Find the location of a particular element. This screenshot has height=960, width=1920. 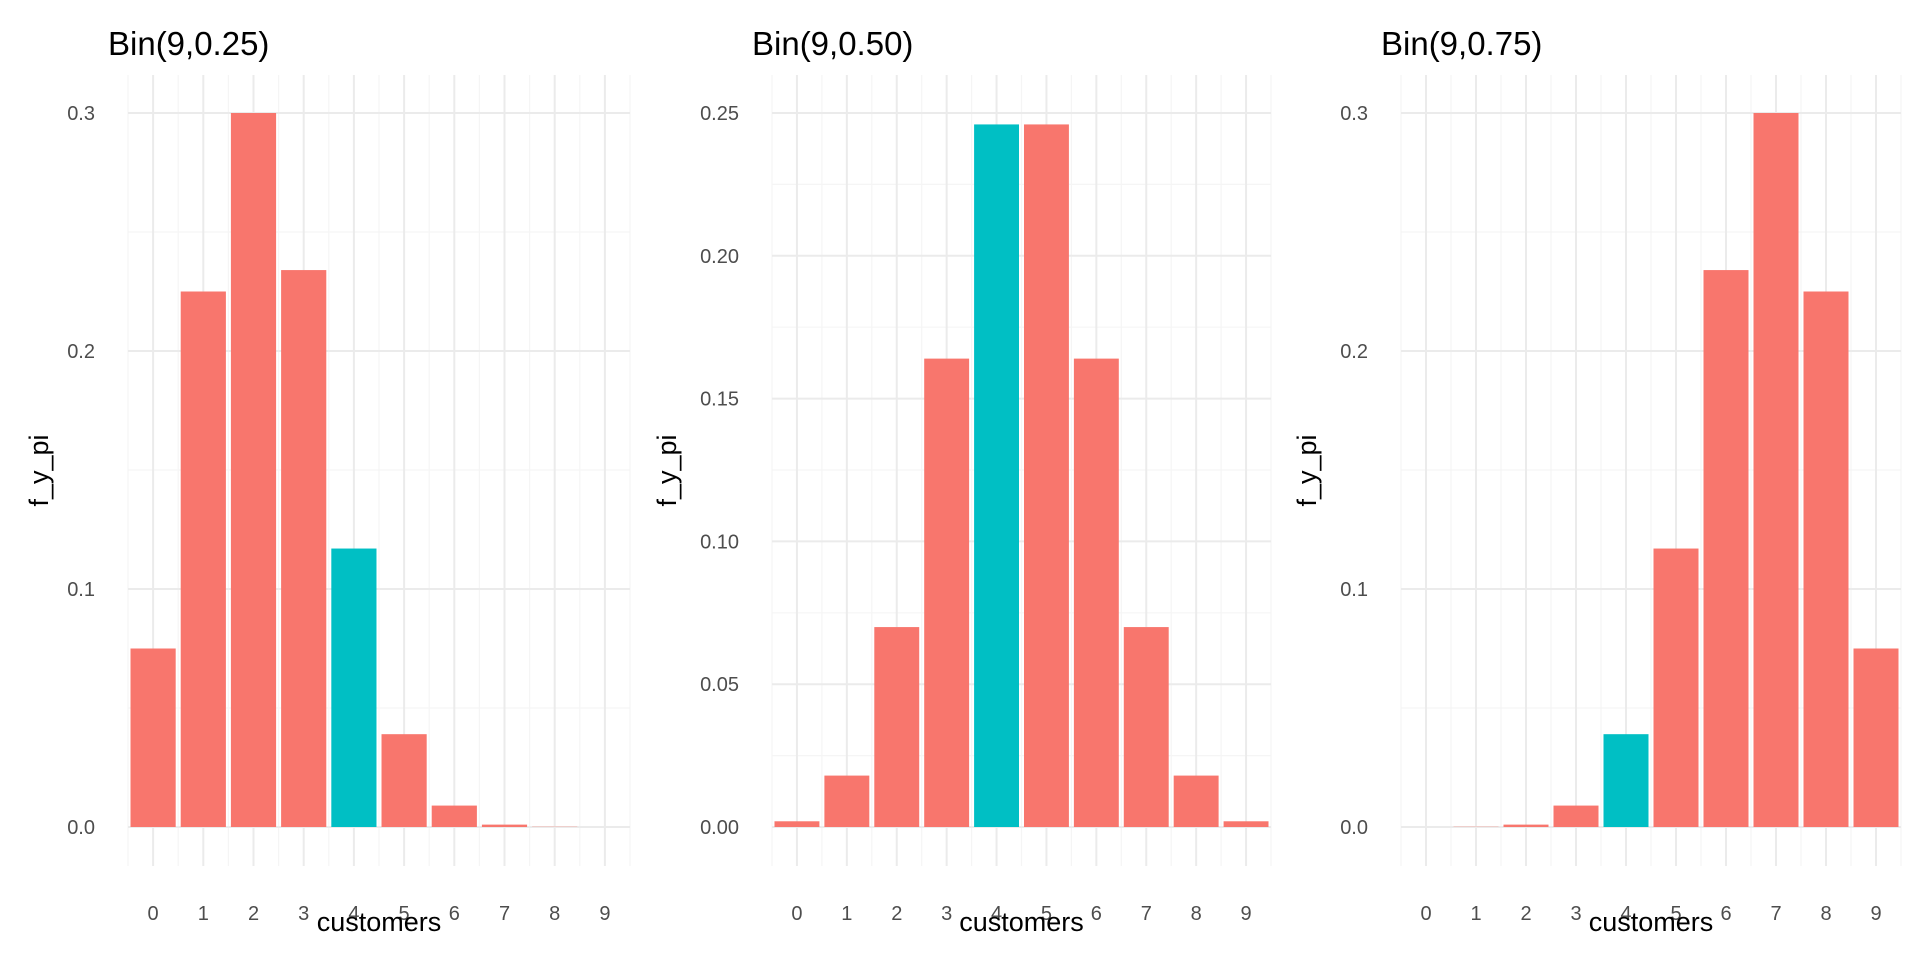

chart-title: Bin(9,0.50) is located at coordinates (832, 43).